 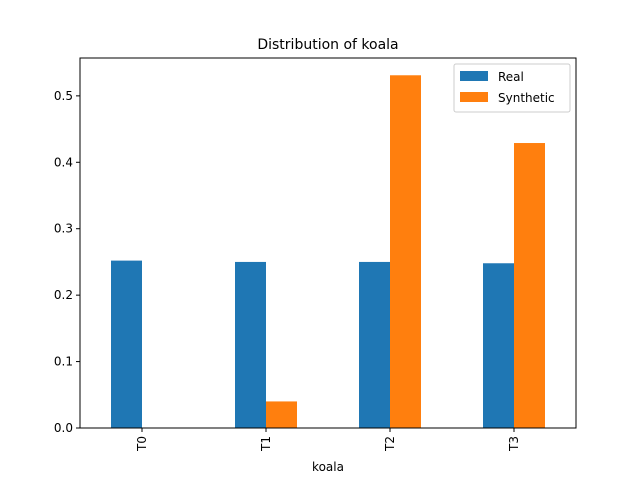 What do you see at coordinates (328, 440) in the screenshot?
I see `x-axis: T0 T1 T2 T3` at bounding box center [328, 440].